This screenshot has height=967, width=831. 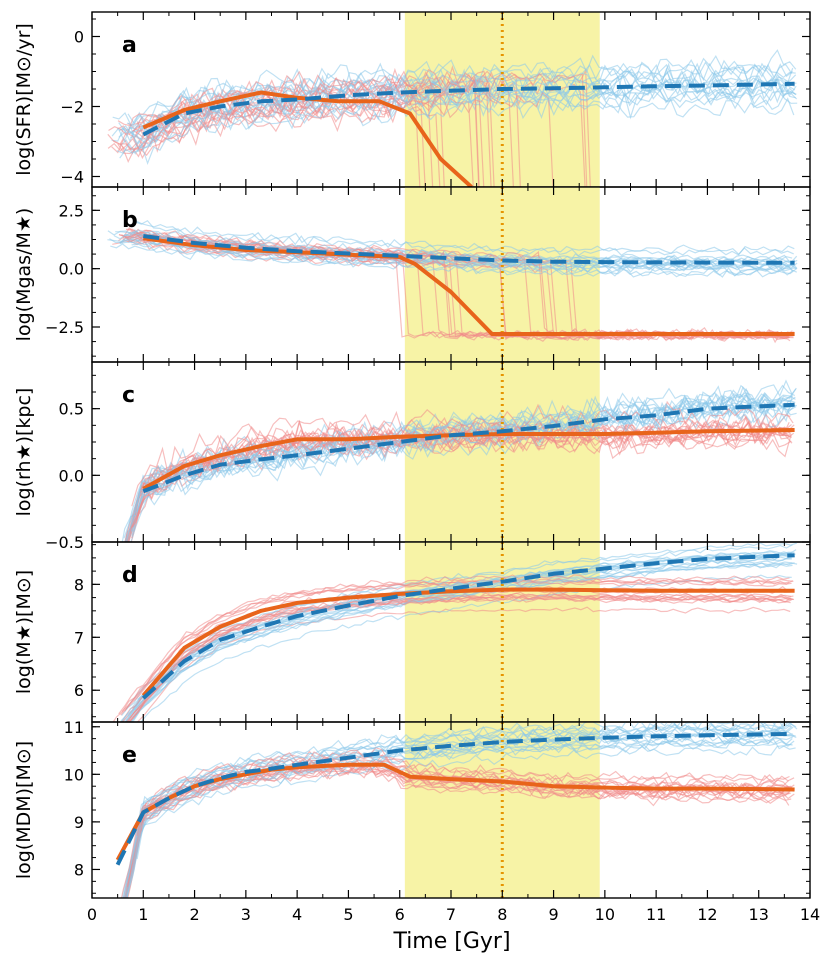 I want to click on y-tick-label: 0.5, so click(x=71, y=409).